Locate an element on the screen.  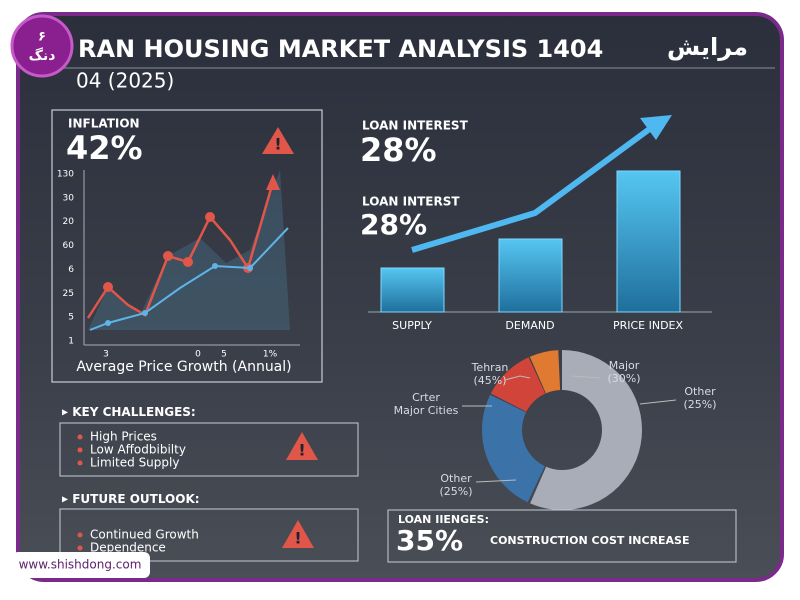
logo-text: دنگ is located at coordinates (42, 55).